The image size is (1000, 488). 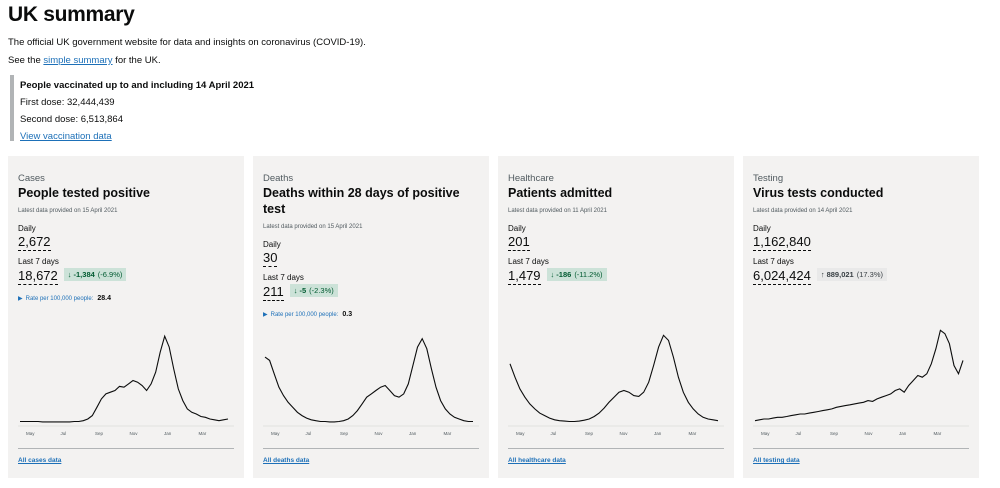 I want to click on last-7-days-row: 18,672 ↓ -1,384 (-6.9%), so click(x=72, y=276).